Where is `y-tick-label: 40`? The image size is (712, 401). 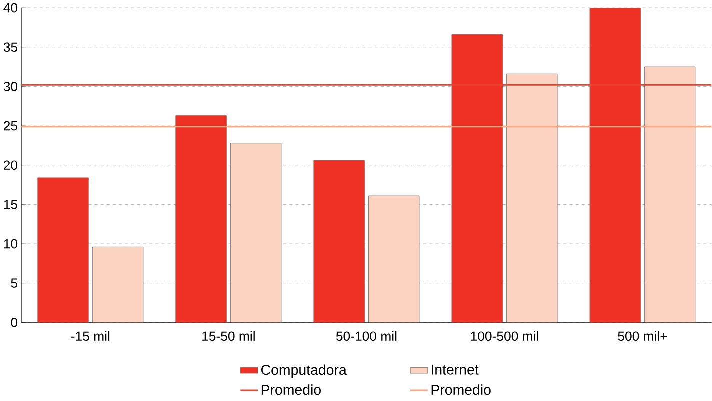 y-tick-label: 40 is located at coordinates (11, 8).